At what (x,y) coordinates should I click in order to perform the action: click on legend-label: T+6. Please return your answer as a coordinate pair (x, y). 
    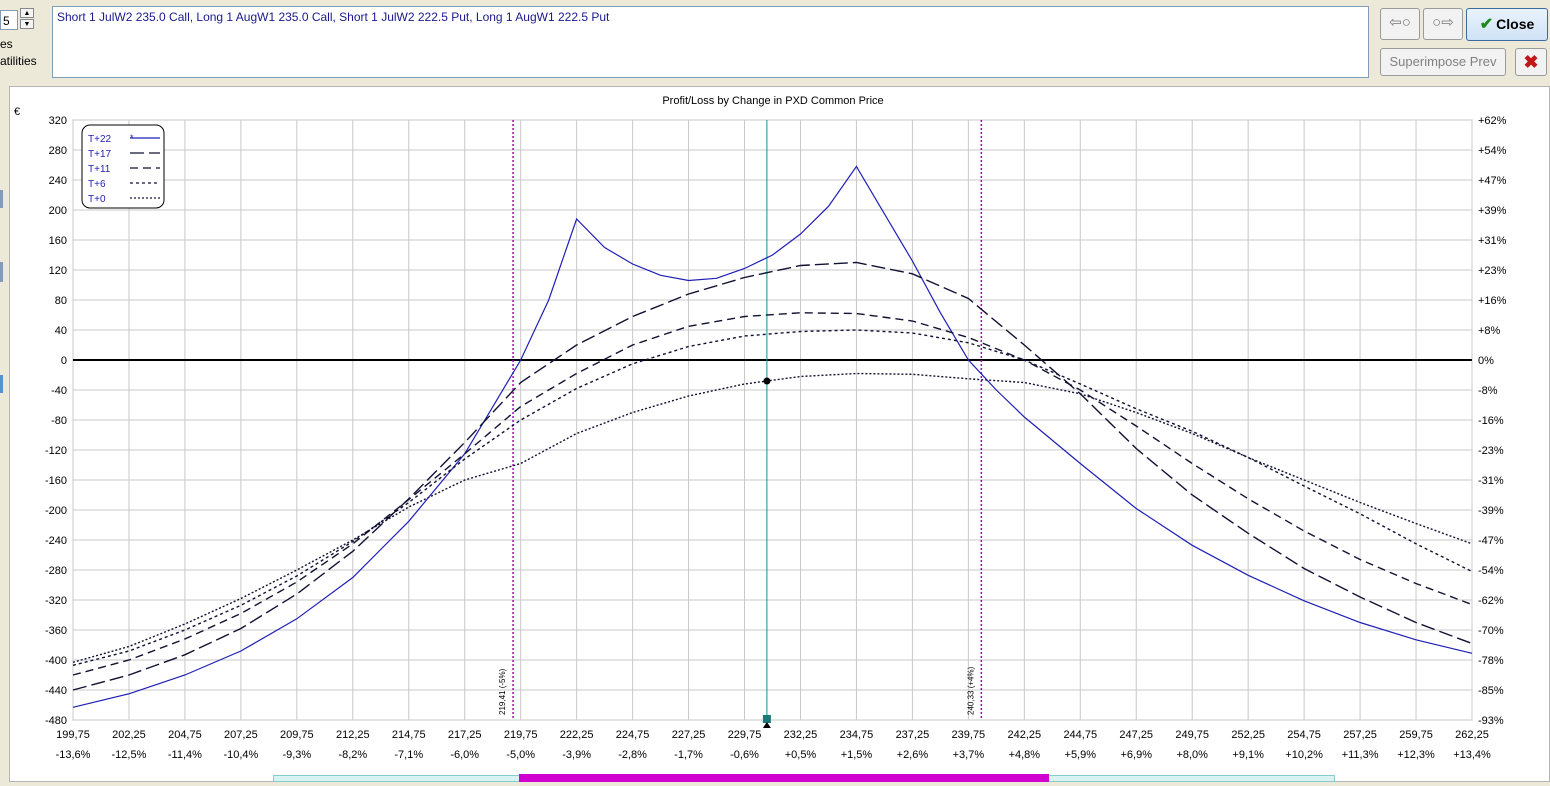
    Looking at the image, I should click on (97, 184).